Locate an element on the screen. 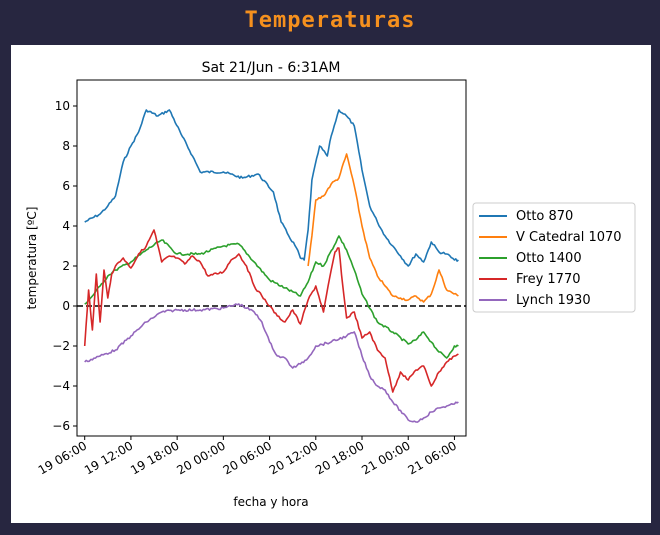  x-tick-label: 20 00:00 is located at coordinates (200, 457).